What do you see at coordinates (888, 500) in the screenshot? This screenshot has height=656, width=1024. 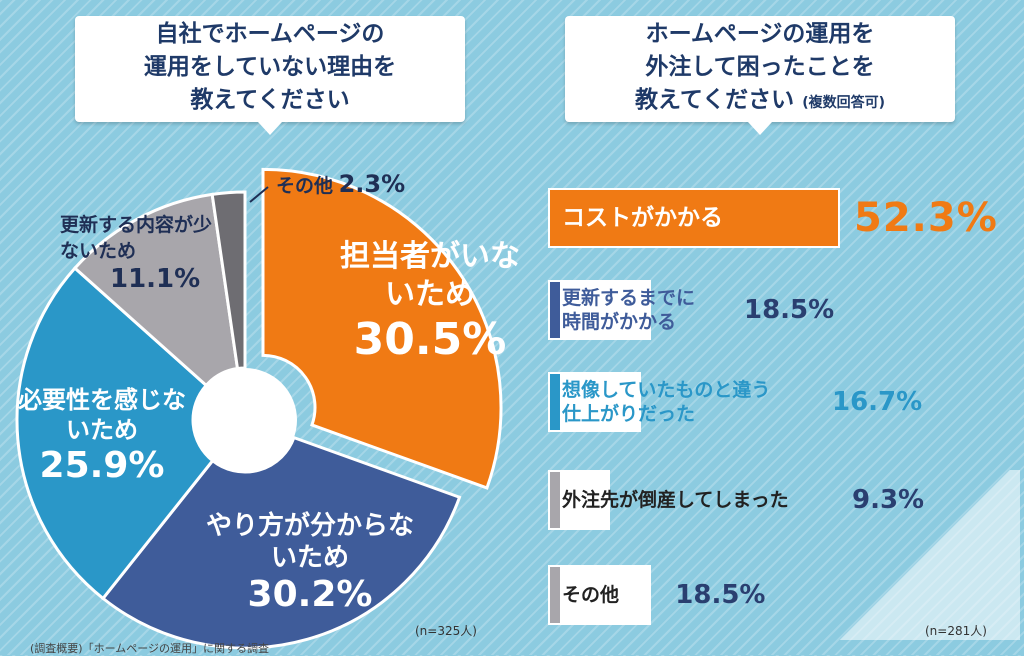 I see `bar-value: 9.3%` at bounding box center [888, 500].